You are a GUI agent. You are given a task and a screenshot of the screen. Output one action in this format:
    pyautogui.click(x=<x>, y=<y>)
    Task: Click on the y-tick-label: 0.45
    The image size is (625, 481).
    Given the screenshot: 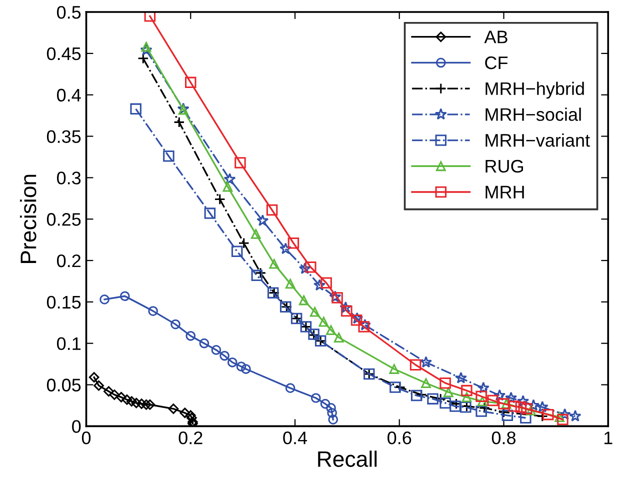 What is the action you would take?
    pyautogui.click(x=63, y=53)
    